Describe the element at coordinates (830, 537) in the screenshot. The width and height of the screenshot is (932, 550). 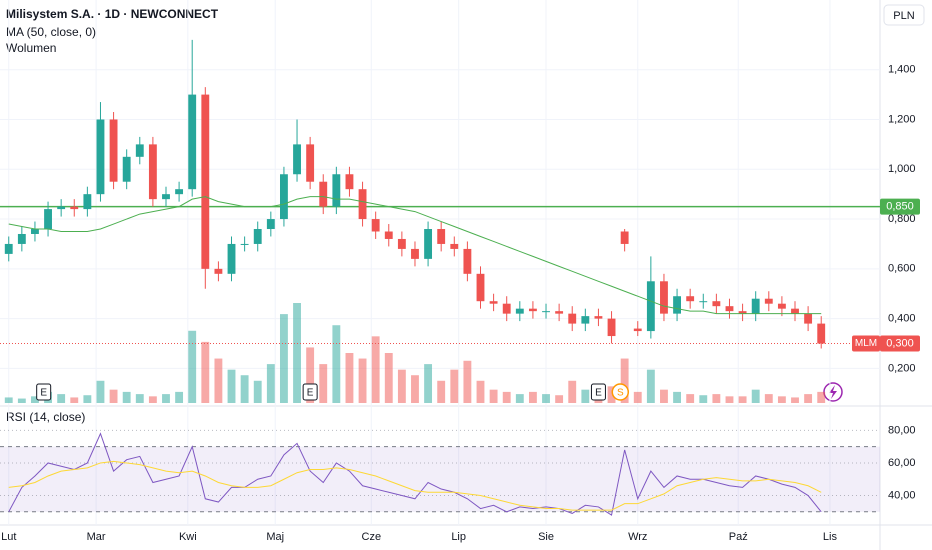
I see `x-tick-label: Lis` at that location.